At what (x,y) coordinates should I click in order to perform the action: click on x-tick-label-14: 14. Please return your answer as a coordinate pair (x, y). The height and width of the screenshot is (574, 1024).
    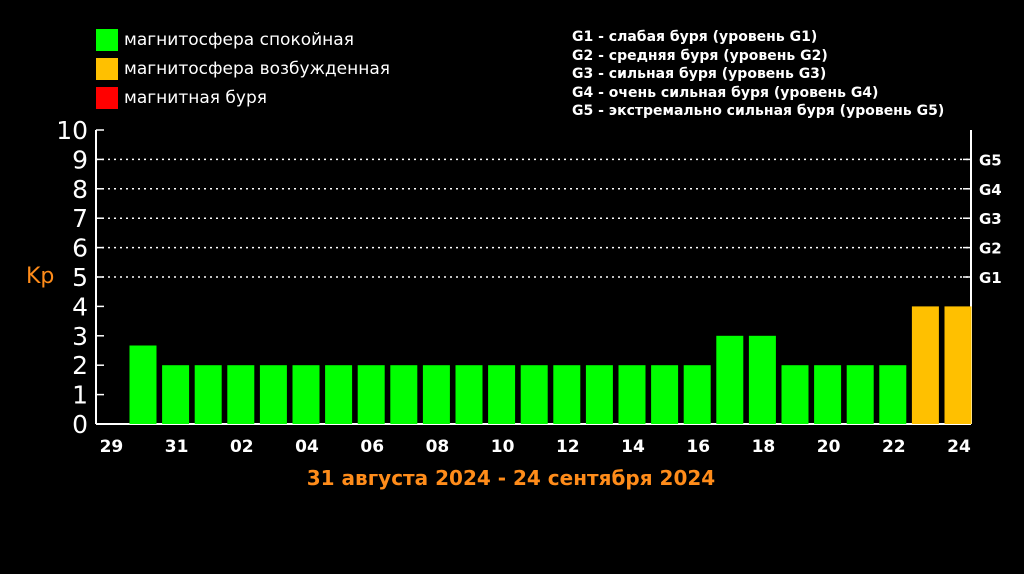
    Looking at the image, I should click on (633, 447).